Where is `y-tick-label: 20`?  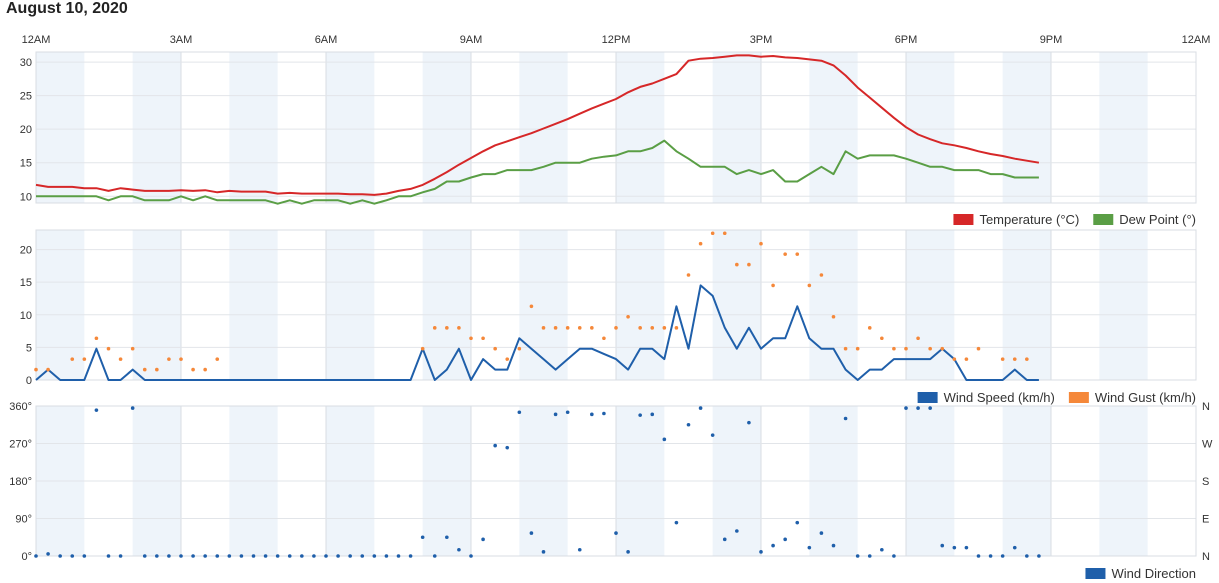
y-tick-label: 20 is located at coordinates (26, 130).